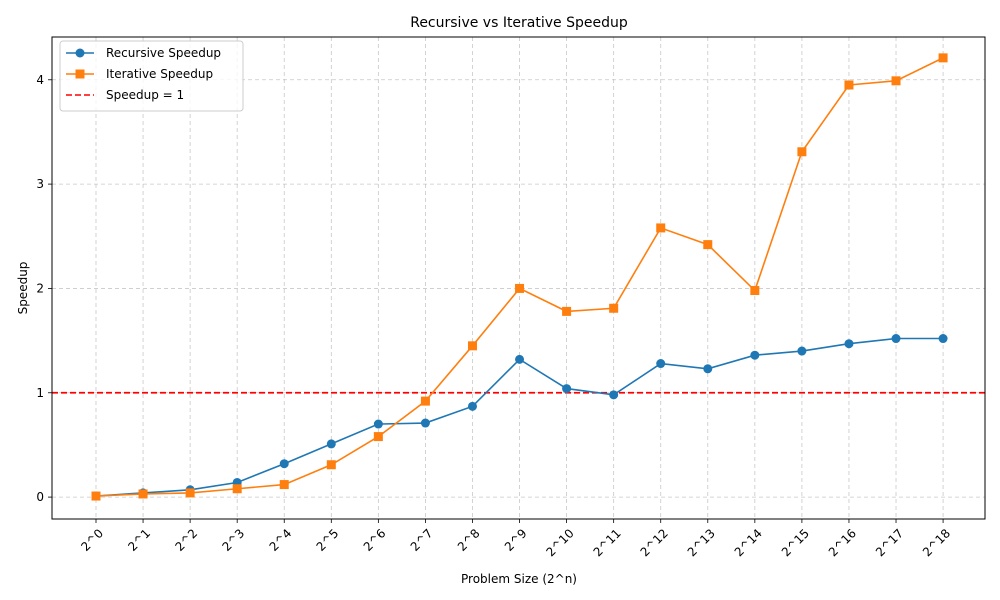  Describe the element at coordinates (748, 542) in the screenshot. I see `x-tick-label: 2^14` at that location.